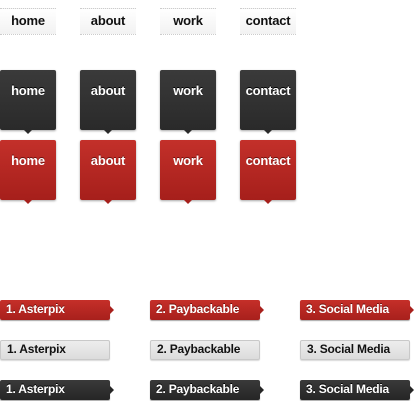  Describe the element at coordinates (357, 310) in the screenshot. I see `step-red-3: 3. Social Media` at that location.